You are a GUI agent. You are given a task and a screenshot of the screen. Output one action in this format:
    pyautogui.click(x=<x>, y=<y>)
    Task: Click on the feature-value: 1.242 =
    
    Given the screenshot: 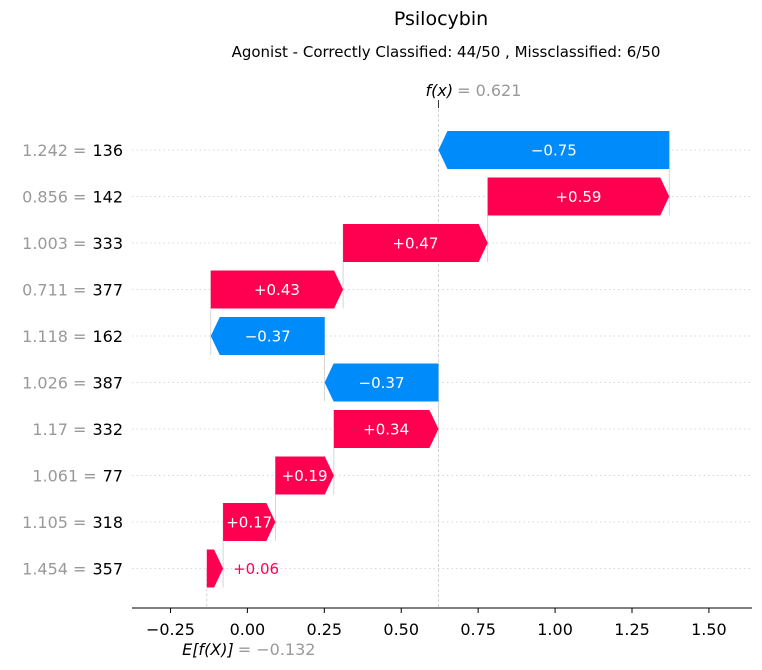 What is the action you would take?
    pyautogui.click(x=54, y=150)
    